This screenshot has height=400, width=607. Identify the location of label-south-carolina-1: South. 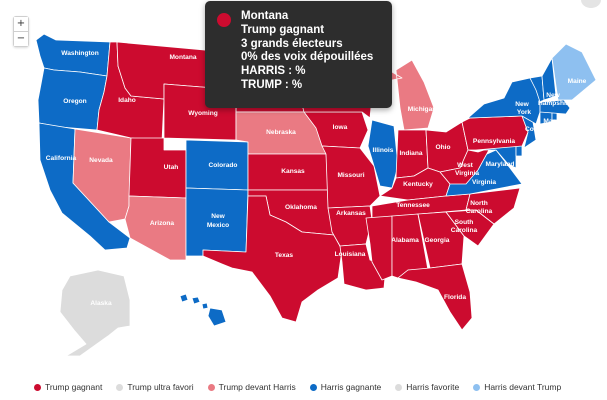
(464, 222).